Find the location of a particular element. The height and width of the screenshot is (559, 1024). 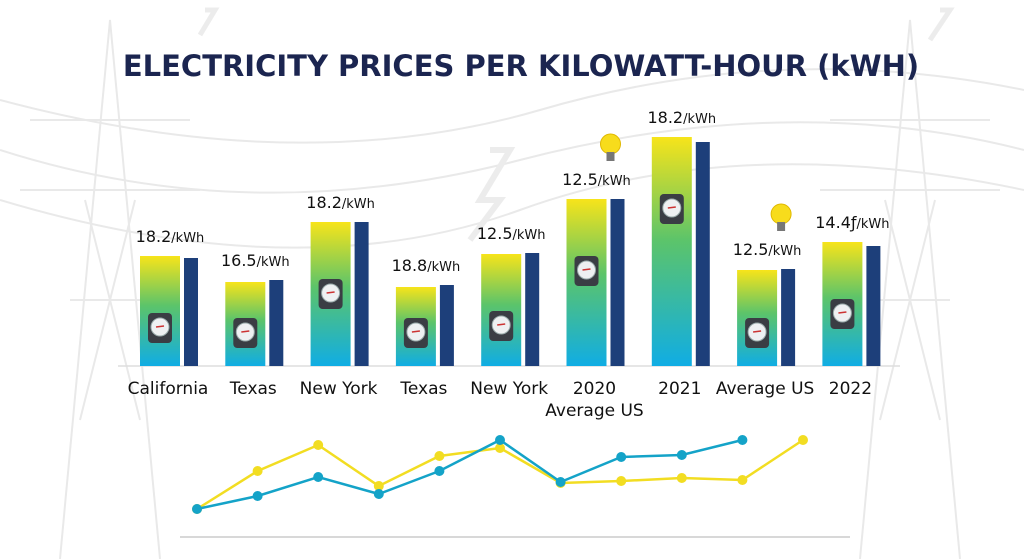

bar-group: 18.2/kWh 2021 is located at coordinates (681, 253).